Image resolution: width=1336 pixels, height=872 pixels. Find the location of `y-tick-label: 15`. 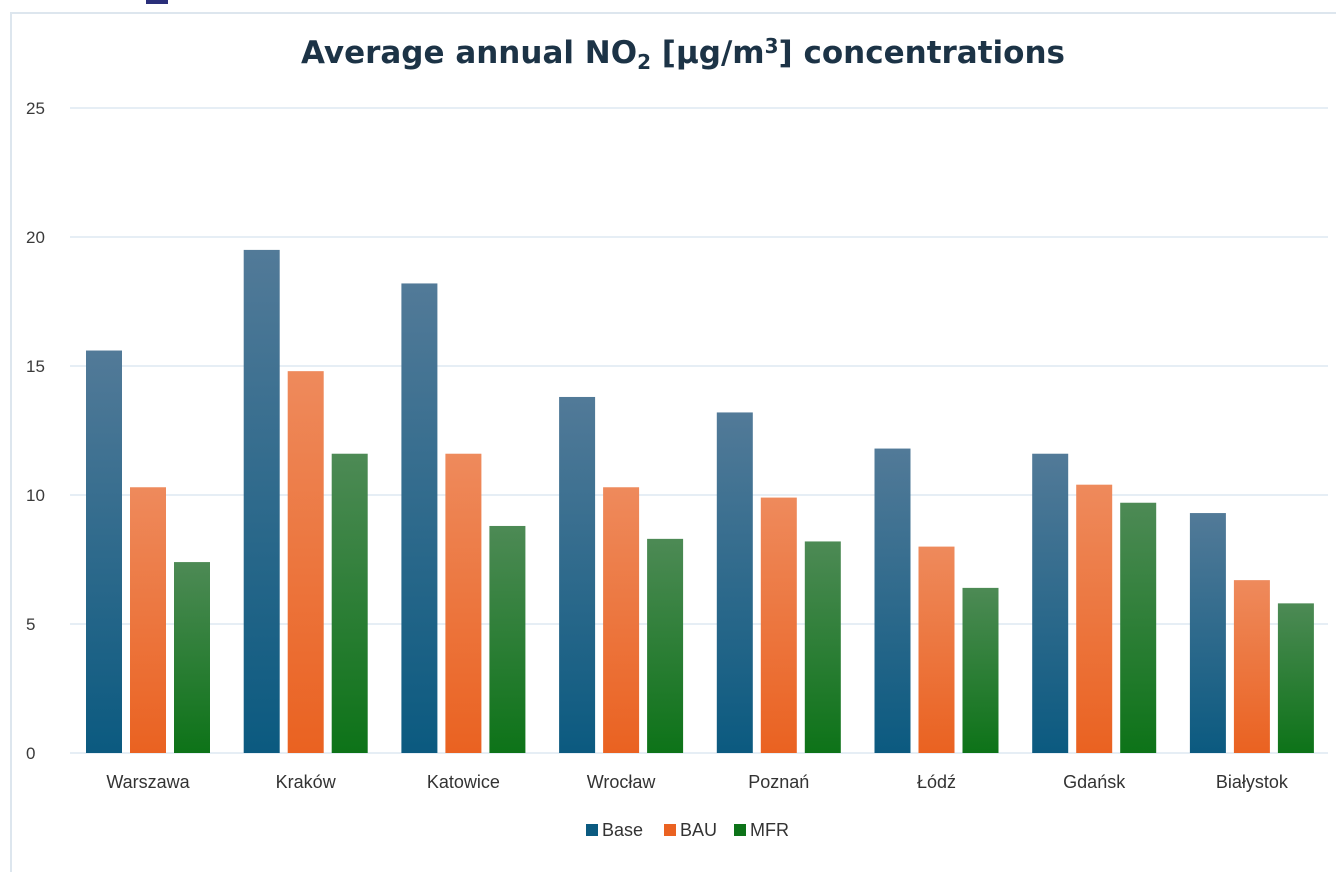

y-tick-label: 15 is located at coordinates (35, 366).